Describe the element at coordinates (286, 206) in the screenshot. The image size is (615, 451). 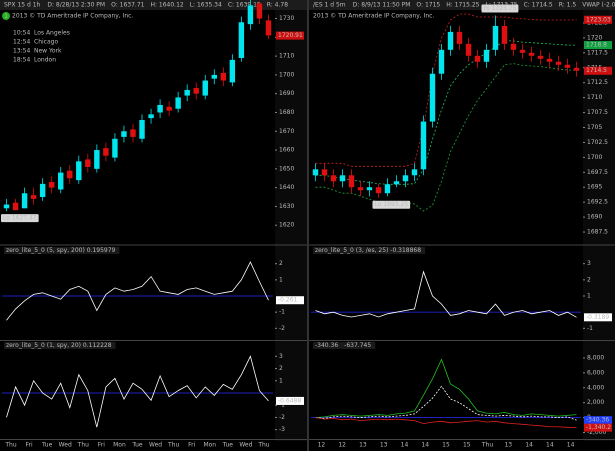
I see `y-tick-label: 1630` at that location.